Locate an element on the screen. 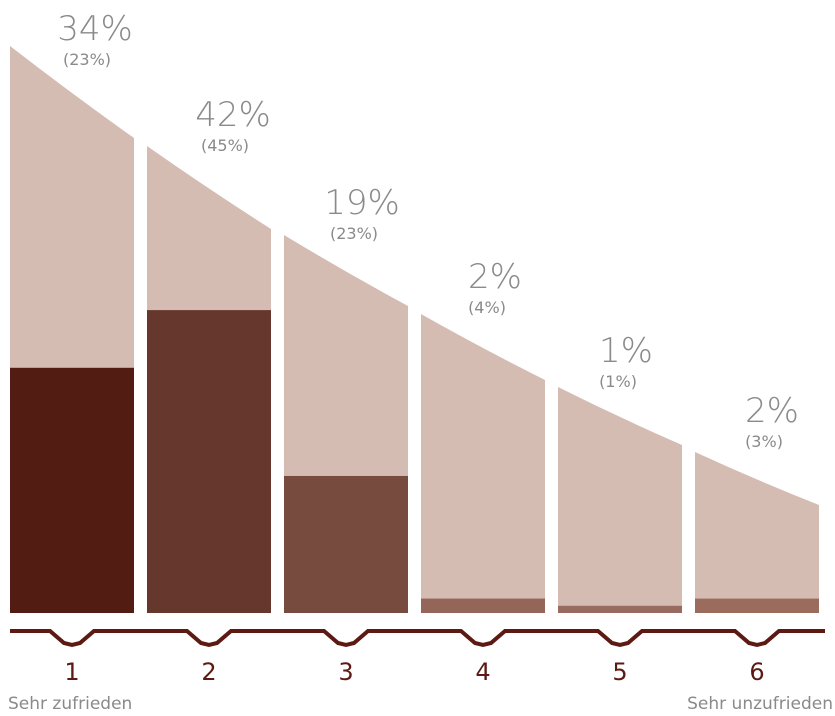 This screenshot has height=716, width=835. previous-value-label-3: (23%) is located at coordinates (354, 233).